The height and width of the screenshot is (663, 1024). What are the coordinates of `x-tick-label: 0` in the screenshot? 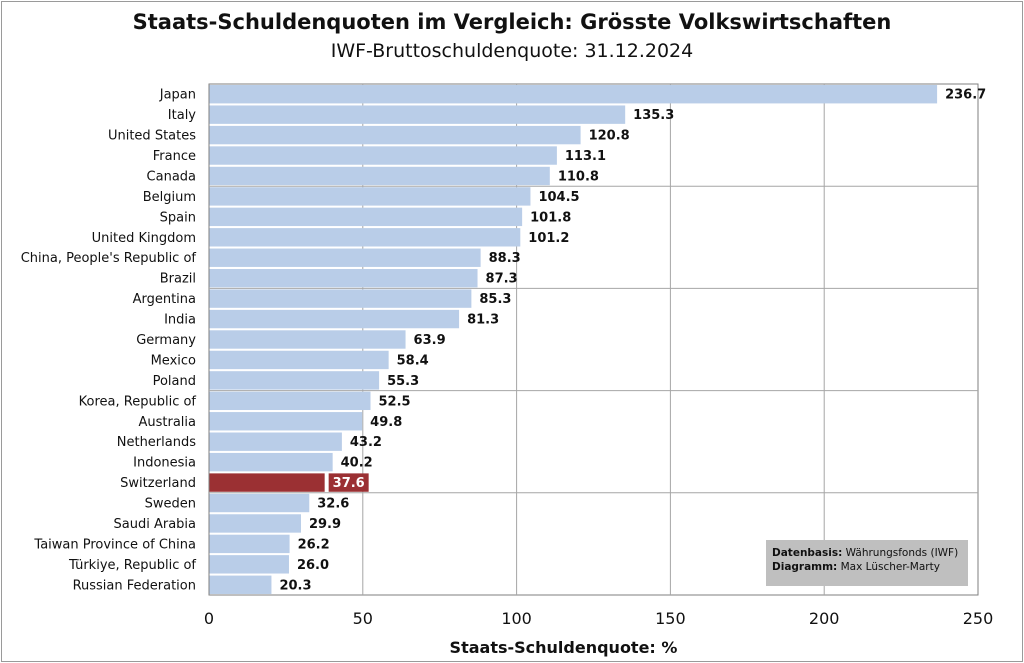 It's located at (209, 618).